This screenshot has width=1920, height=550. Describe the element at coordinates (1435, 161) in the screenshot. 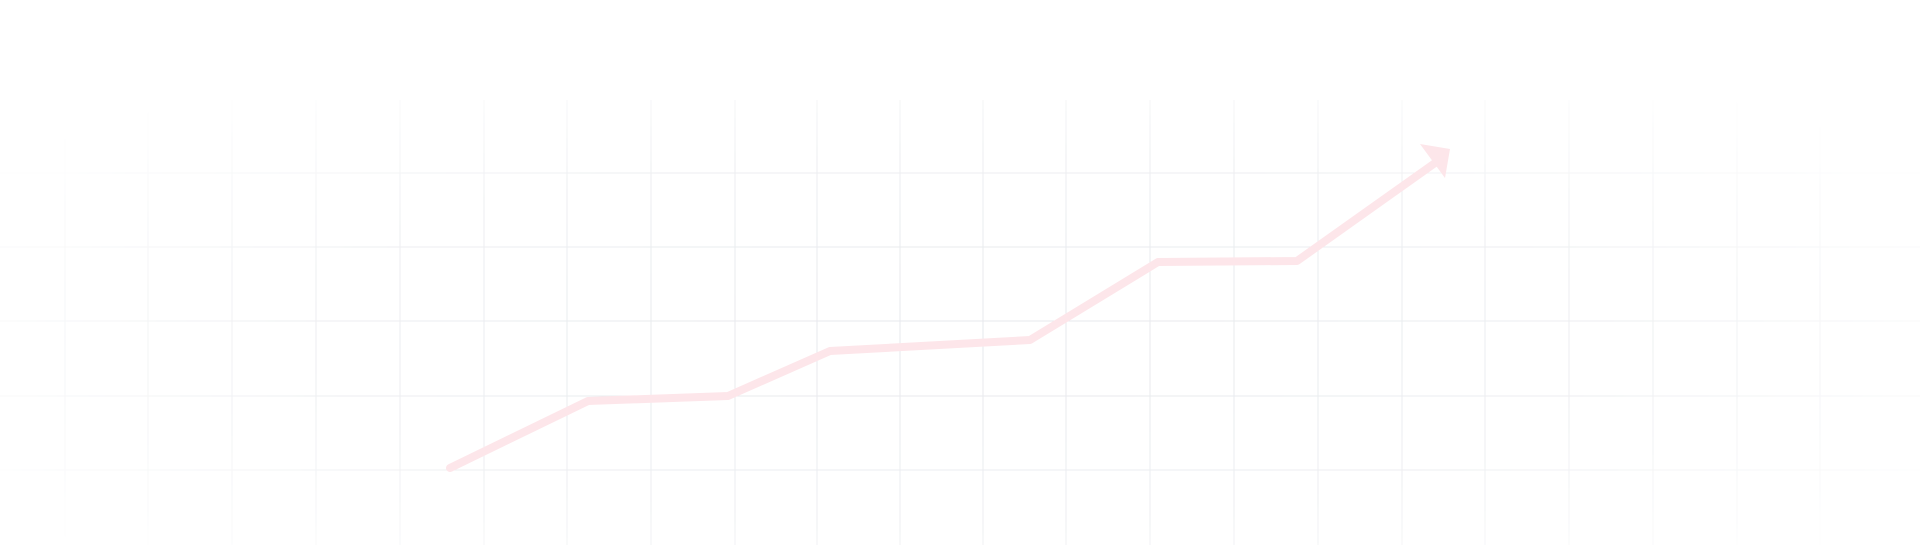

I see `arrow-head-icon` at that location.